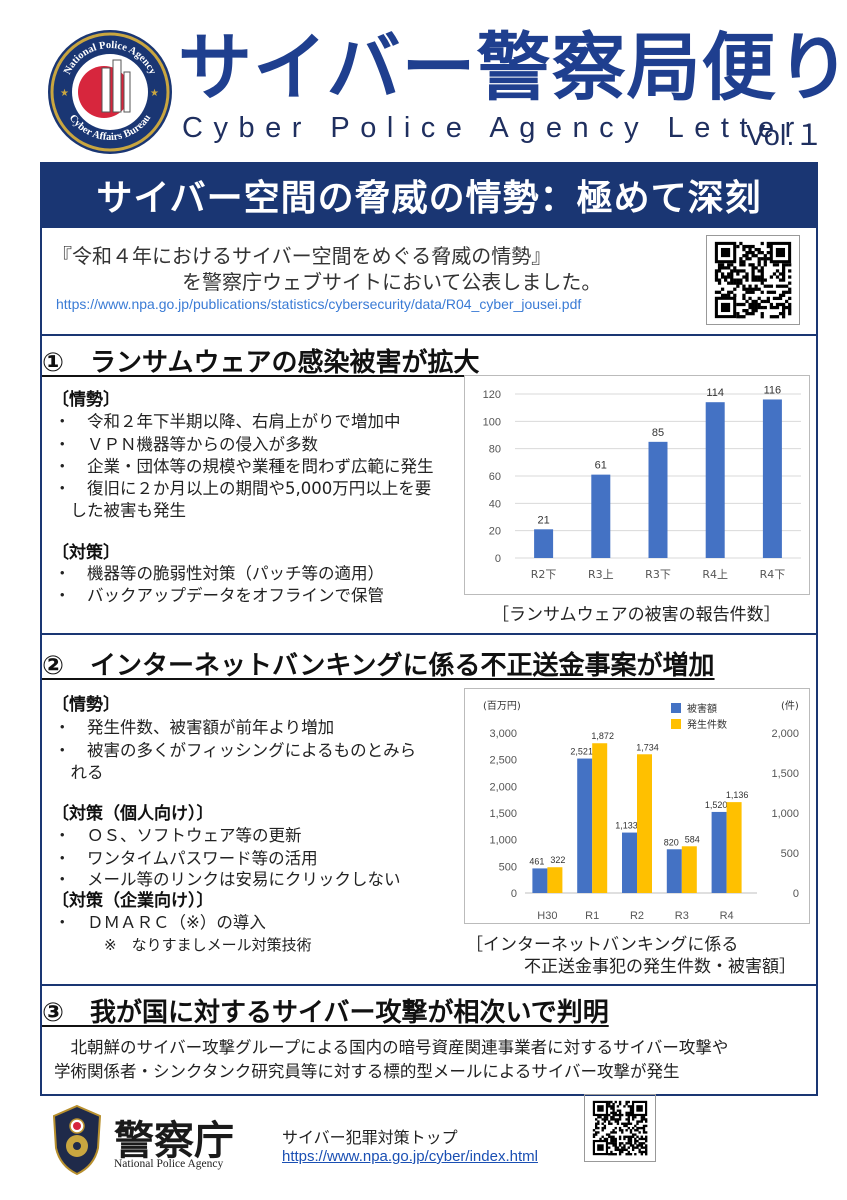  I want to click on section2-personal-measures-label: 〔対策（個人向け）〕, so click(133, 814).